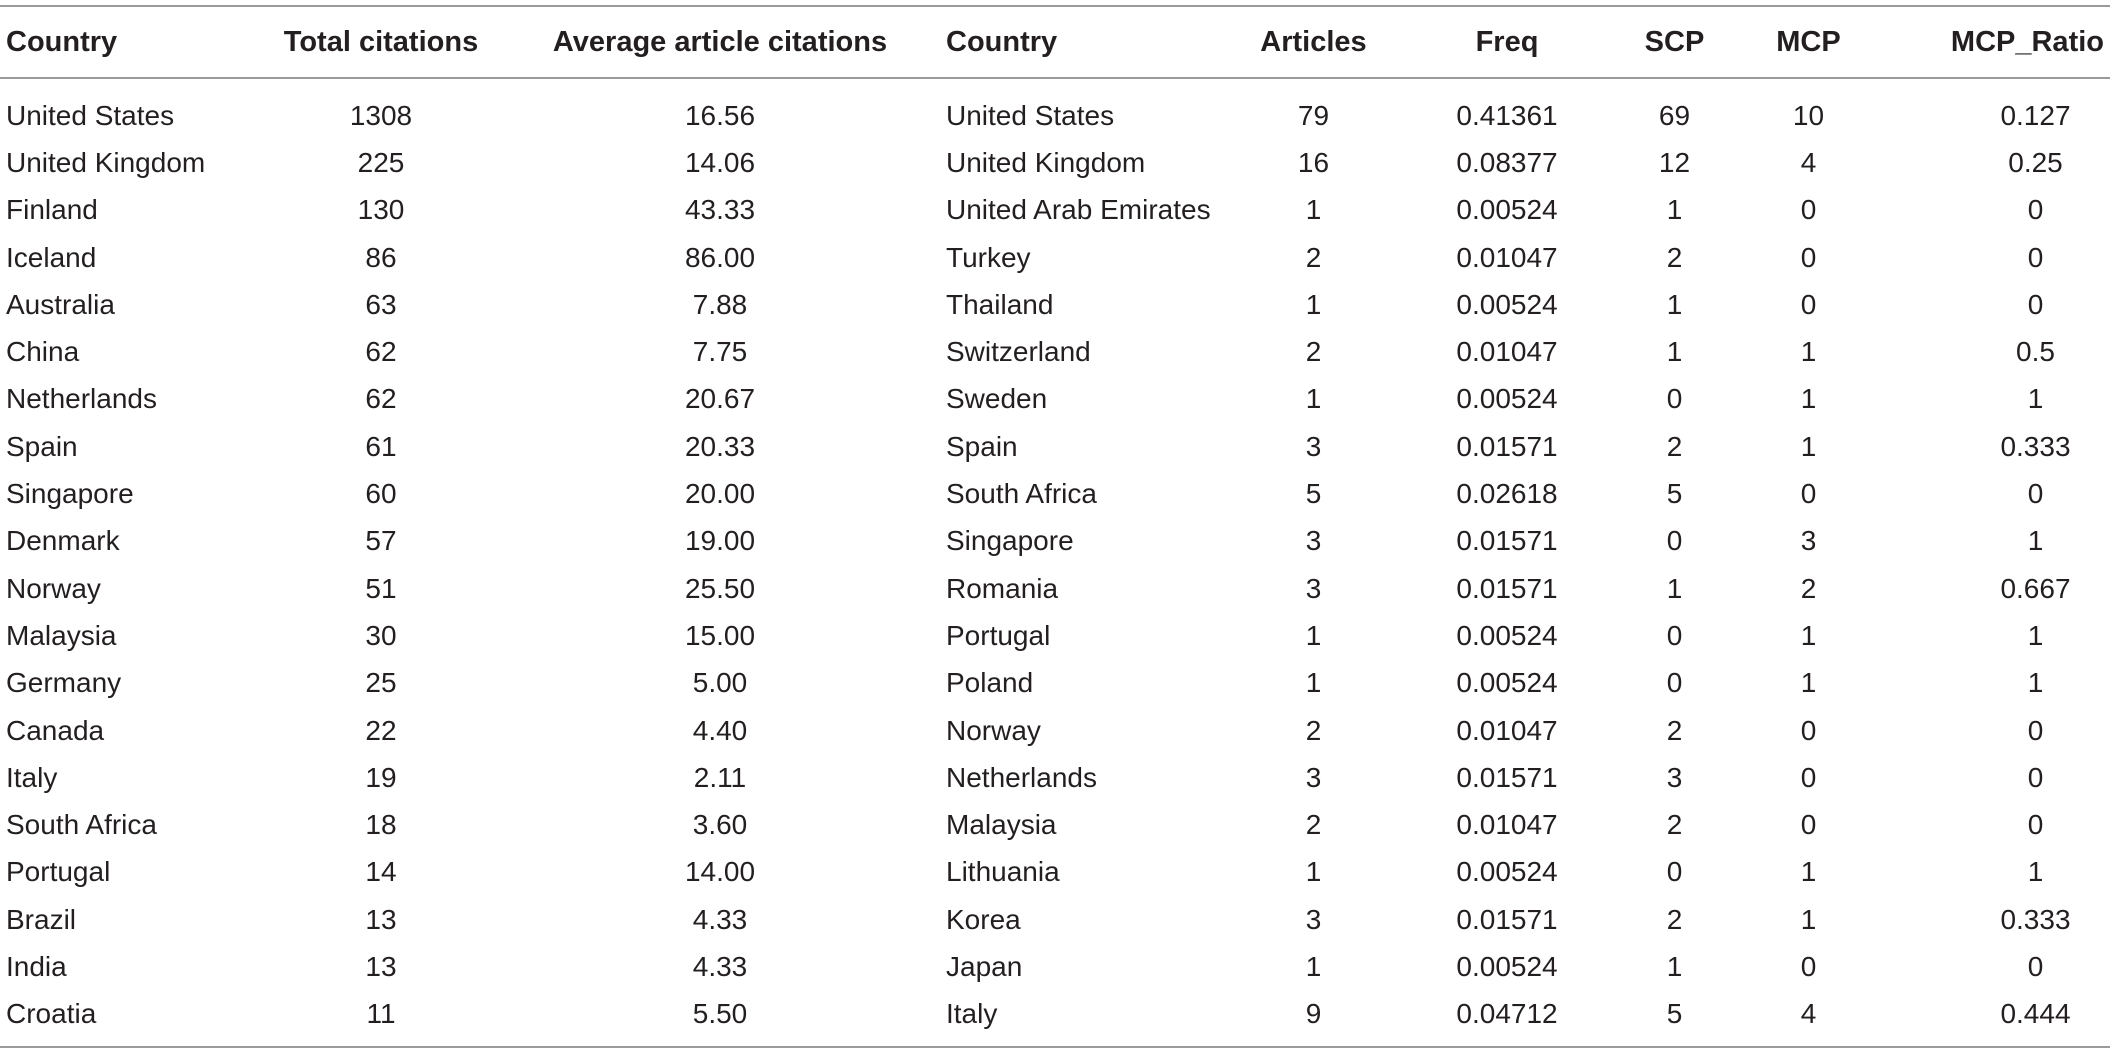  What do you see at coordinates (997, 399) in the screenshot?
I see `cell-country-2: Sweden` at bounding box center [997, 399].